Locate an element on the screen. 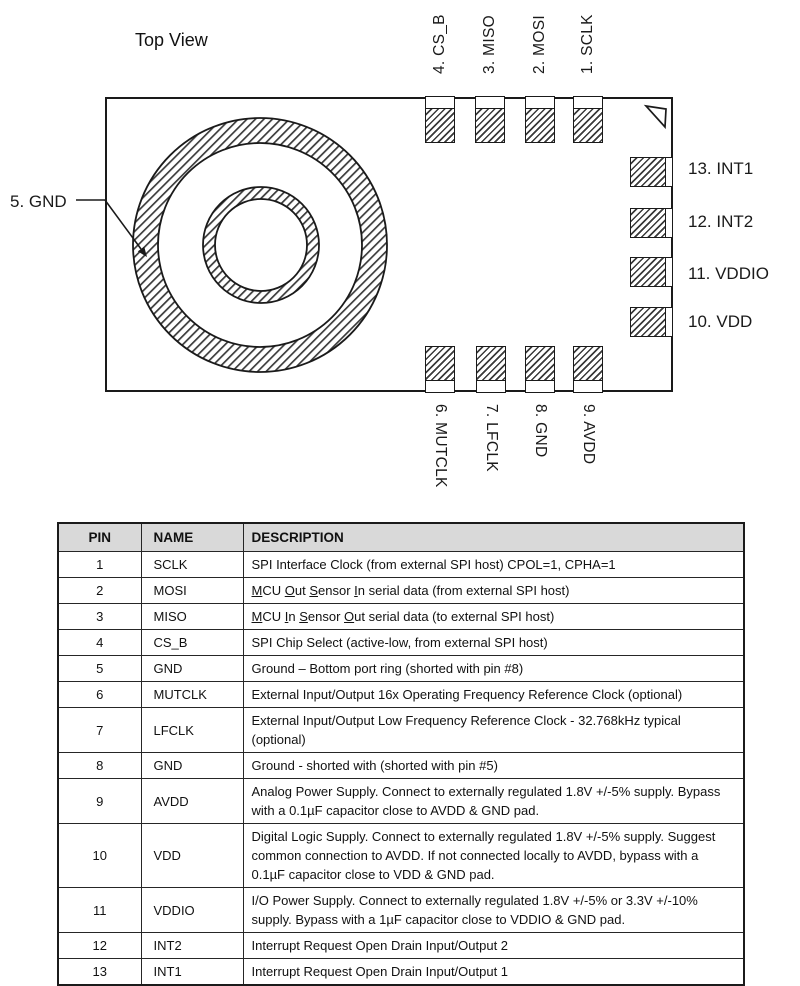 The image size is (800, 986). description-segment: n serial data (from external SPI host) is located at coordinates (463, 590).